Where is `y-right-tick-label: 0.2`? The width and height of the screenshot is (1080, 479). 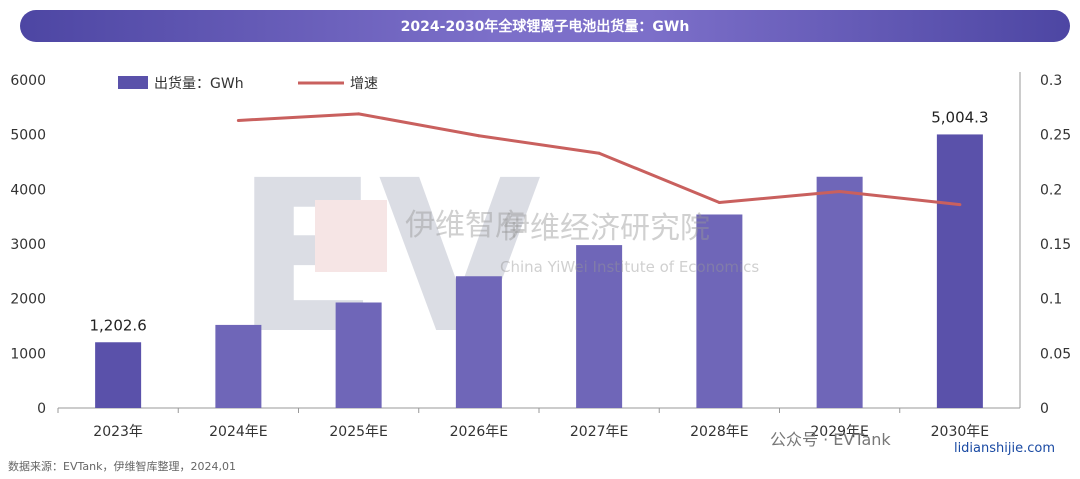
y-right-tick-label: 0.2 is located at coordinates (1051, 190).